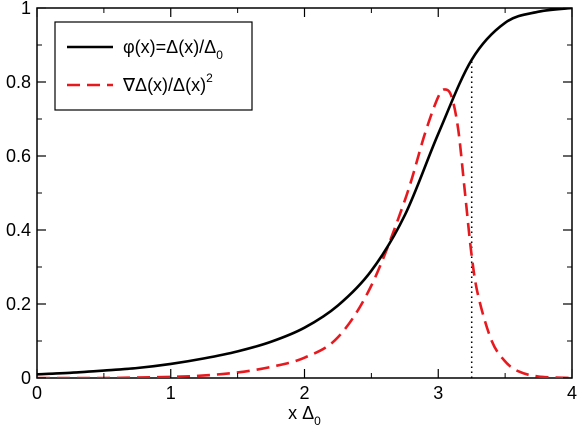  I want to click on legend-entry-phi: φ(x)=Δ(x)/Δ0, so click(173, 49).